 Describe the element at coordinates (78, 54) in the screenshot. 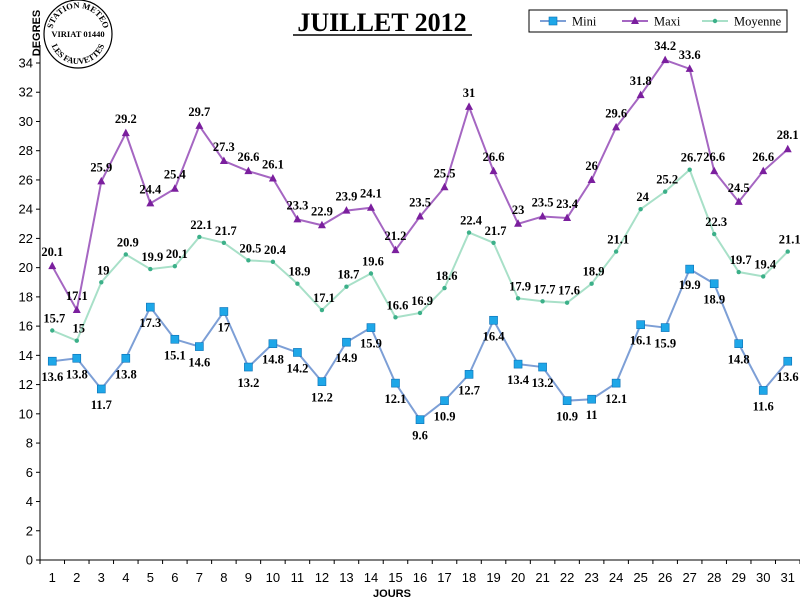

I see `svg-text: LES FAUVETTES` at that location.